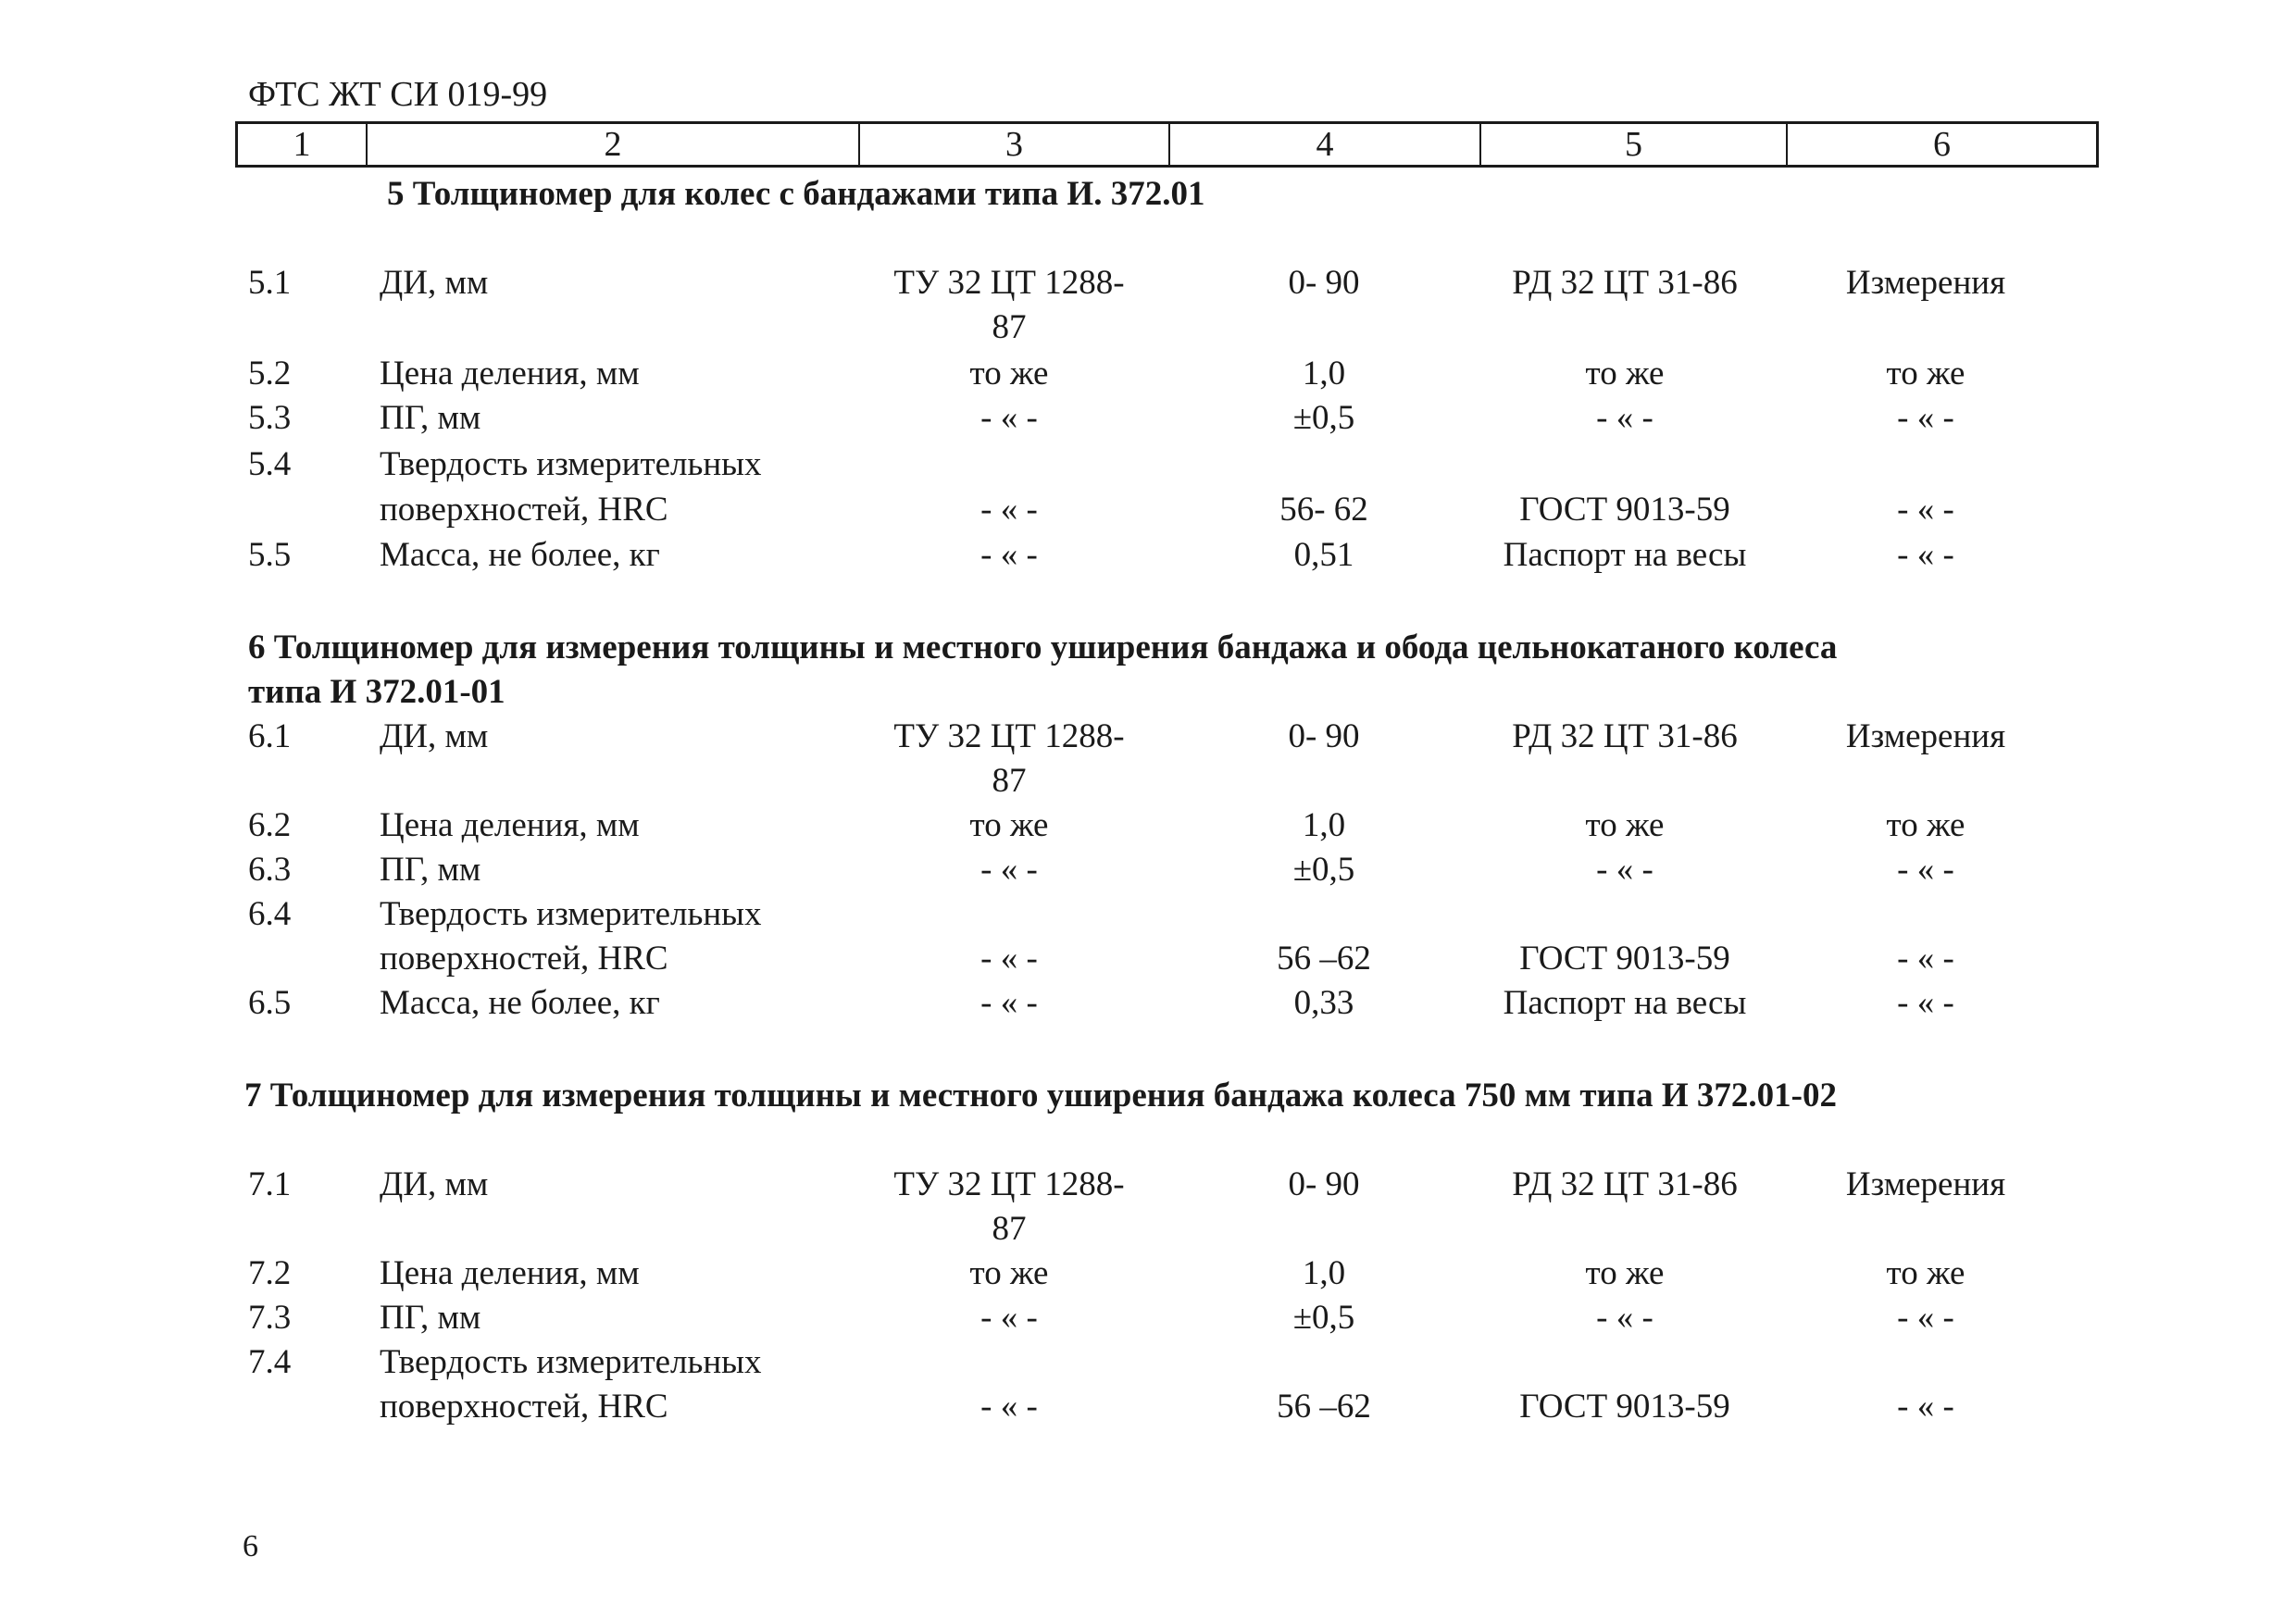  I want to click on item-number: 5.1, so click(270, 283).